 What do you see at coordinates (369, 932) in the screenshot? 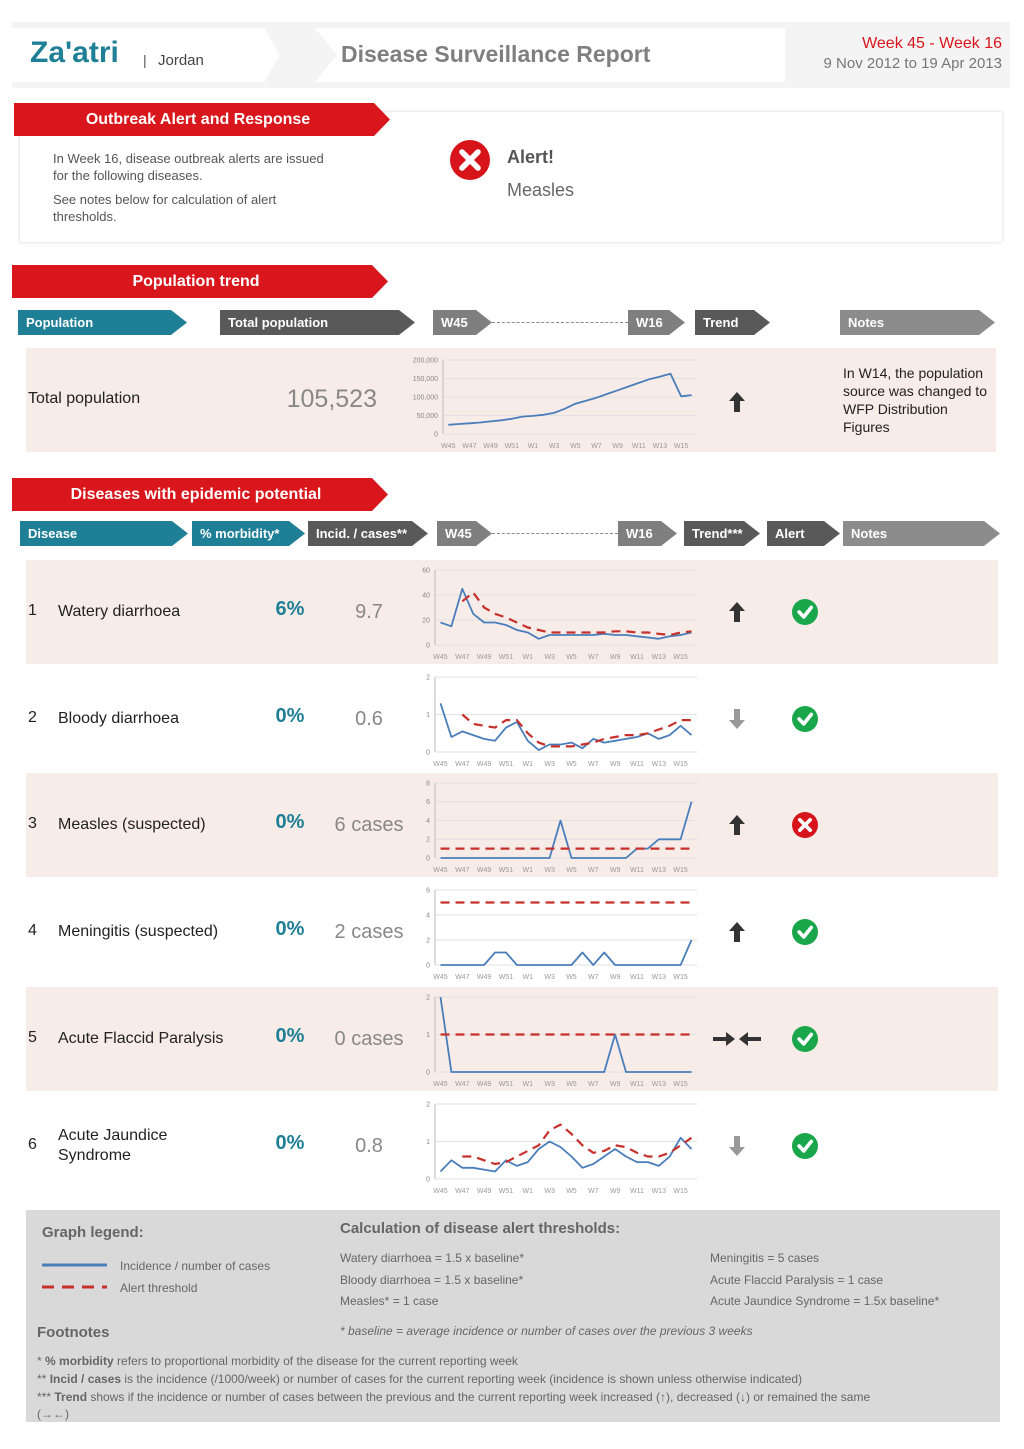
I see `incidence: 2 cases` at bounding box center [369, 932].